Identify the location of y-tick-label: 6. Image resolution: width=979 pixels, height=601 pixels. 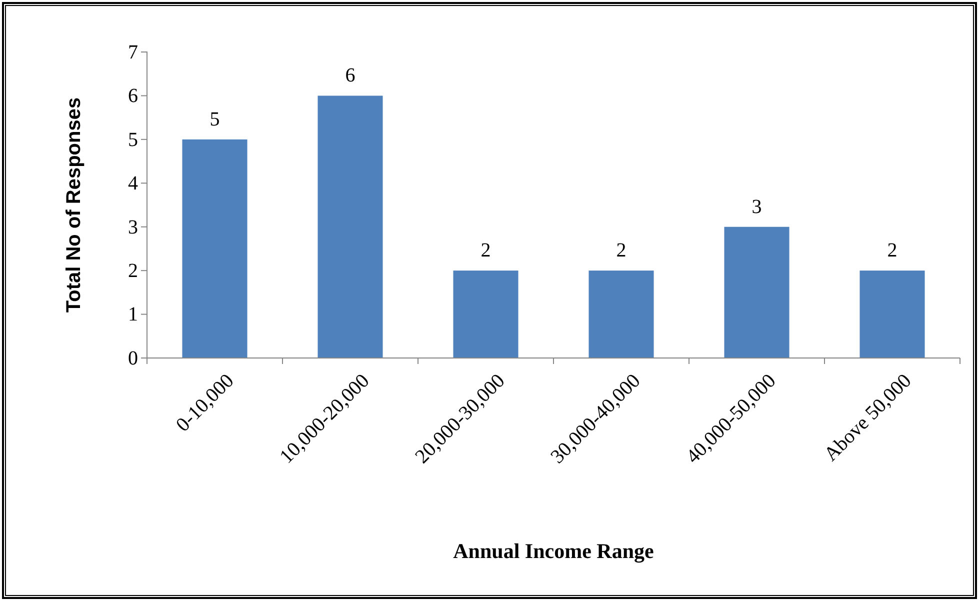
(133, 96).